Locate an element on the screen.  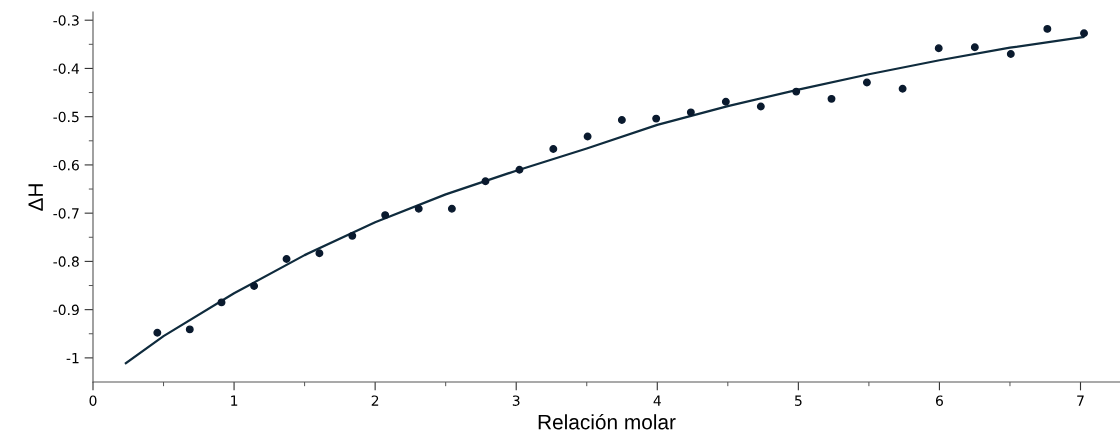
x-tick-label: 1 is located at coordinates (234, 400).